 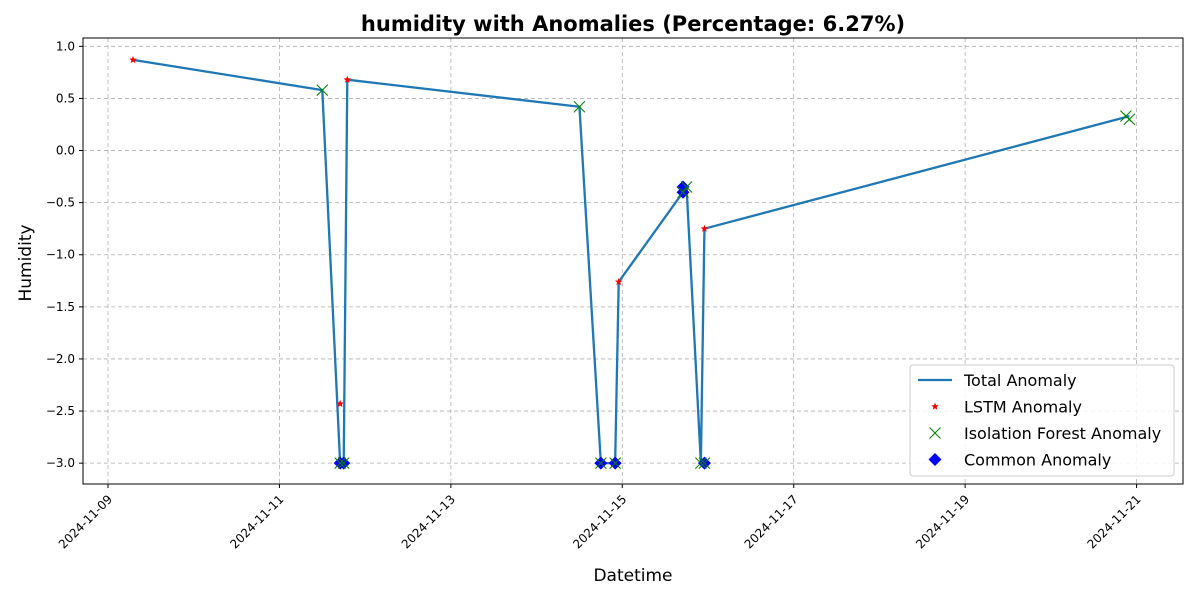 I want to click on y-tick-label: −1.0, so click(x=60, y=255).